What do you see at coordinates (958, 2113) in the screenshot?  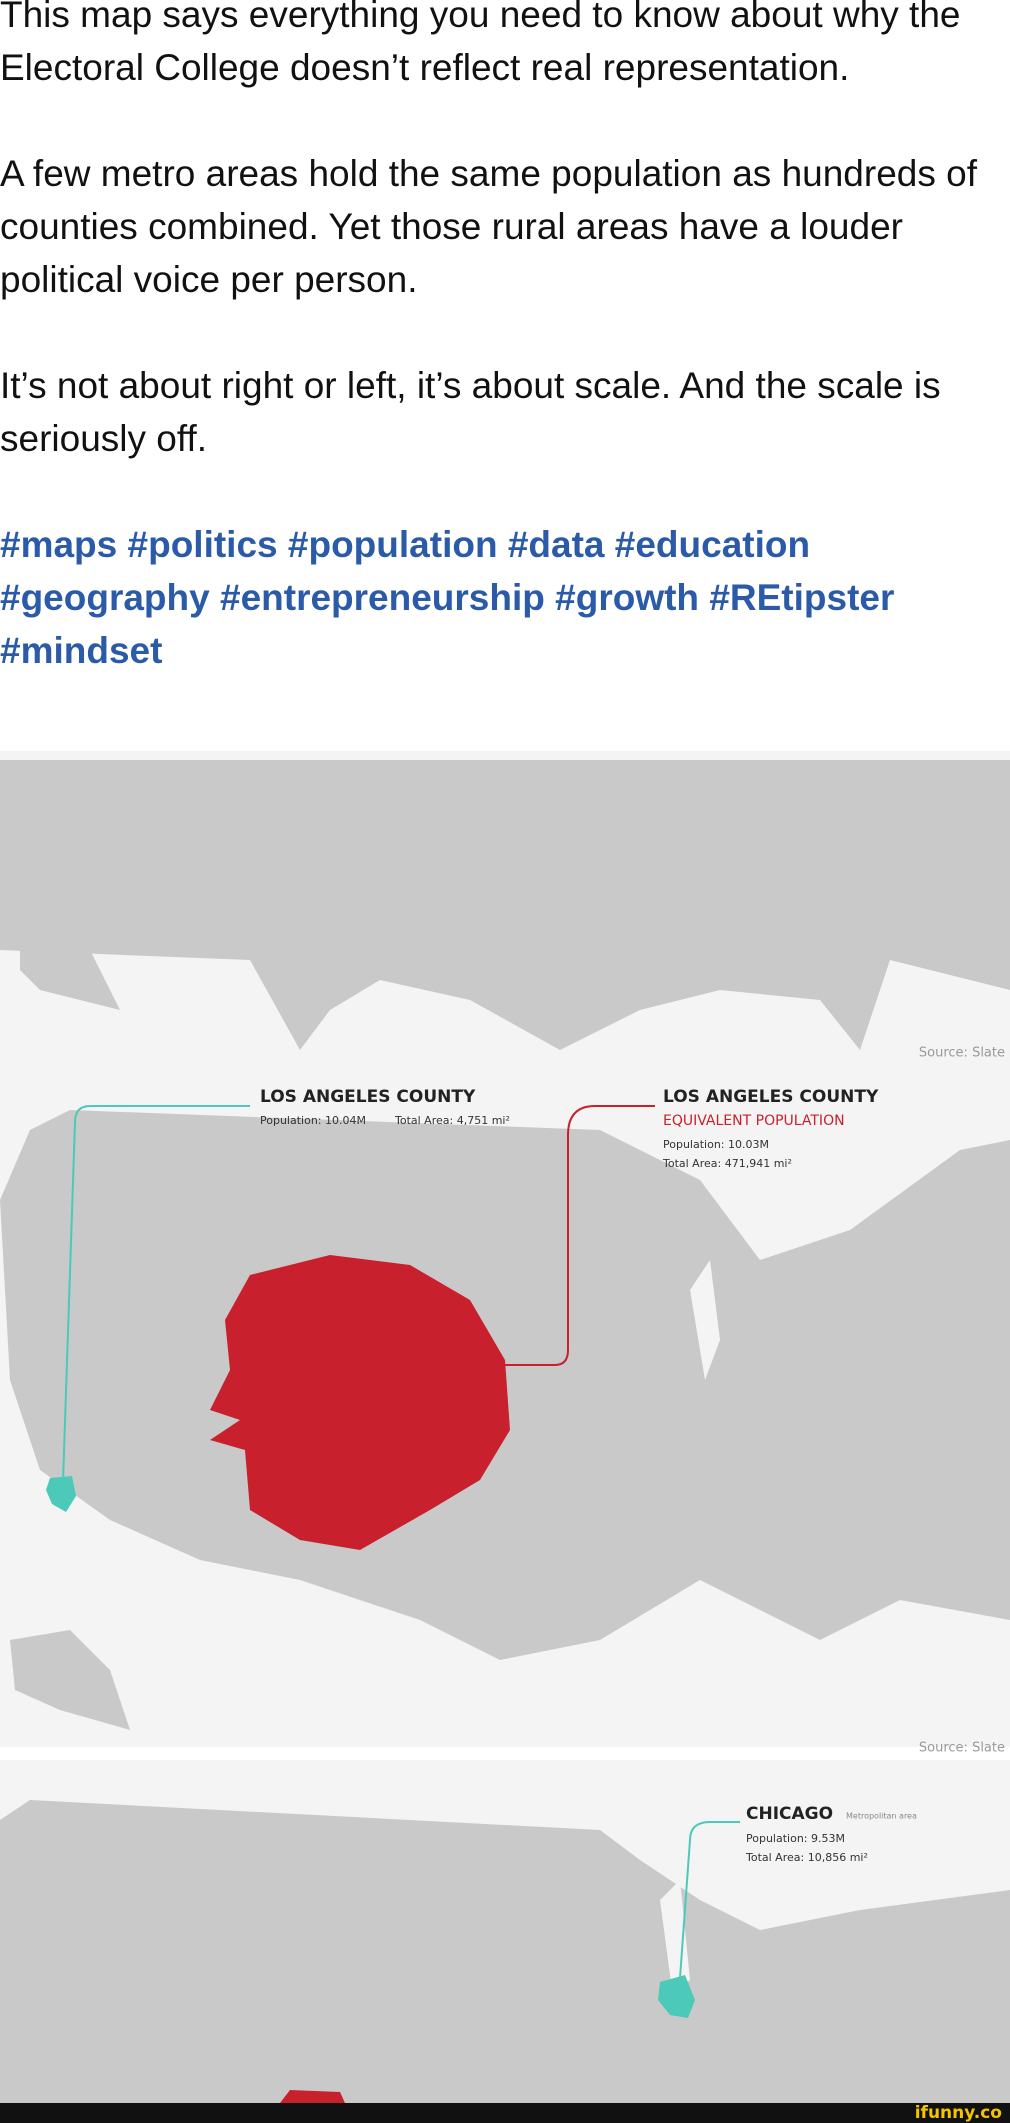 I see `watermark: ifunny.co` at bounding box center [958, 2113].